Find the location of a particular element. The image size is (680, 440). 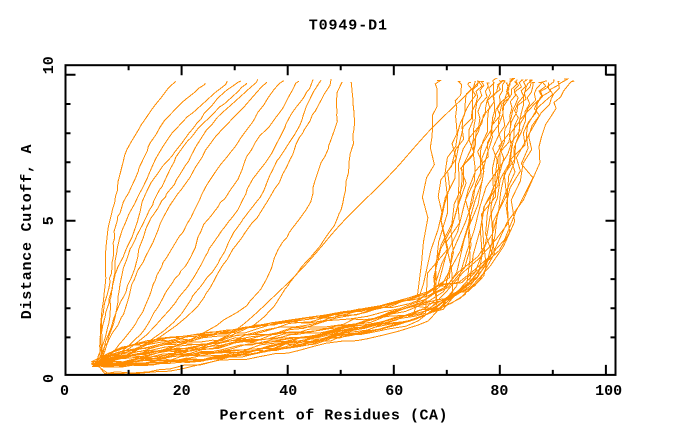

svg-text: Percent of Residues (CA) is located at coordinates (334, 416).